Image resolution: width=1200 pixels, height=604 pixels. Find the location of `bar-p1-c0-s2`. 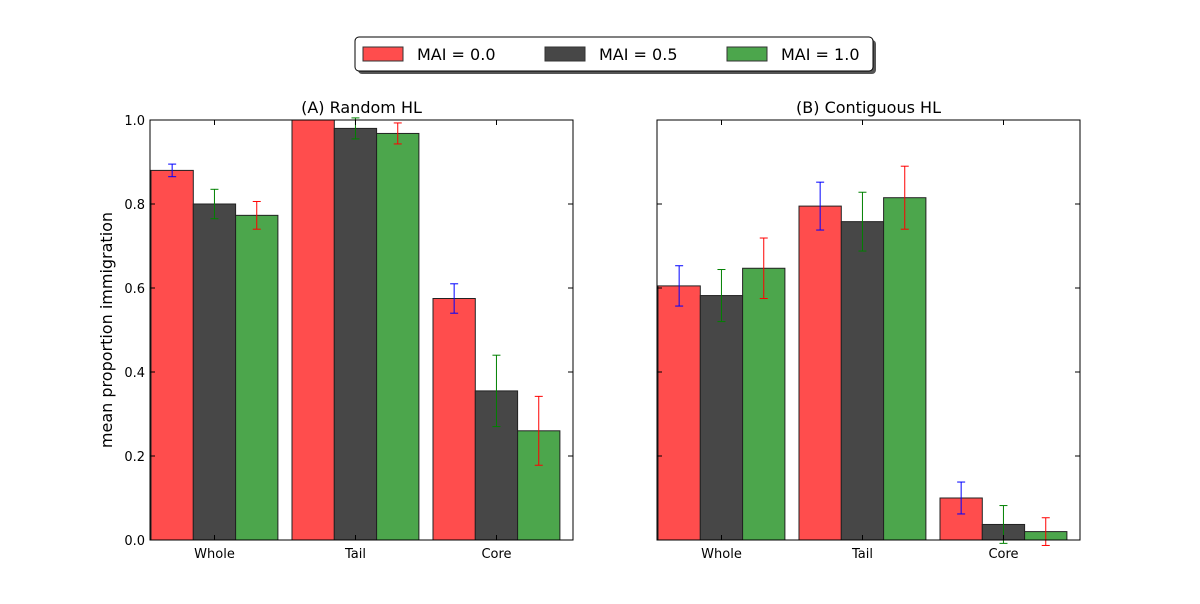

bar-p1-c0-s2 is located at coordinates (764, 404).